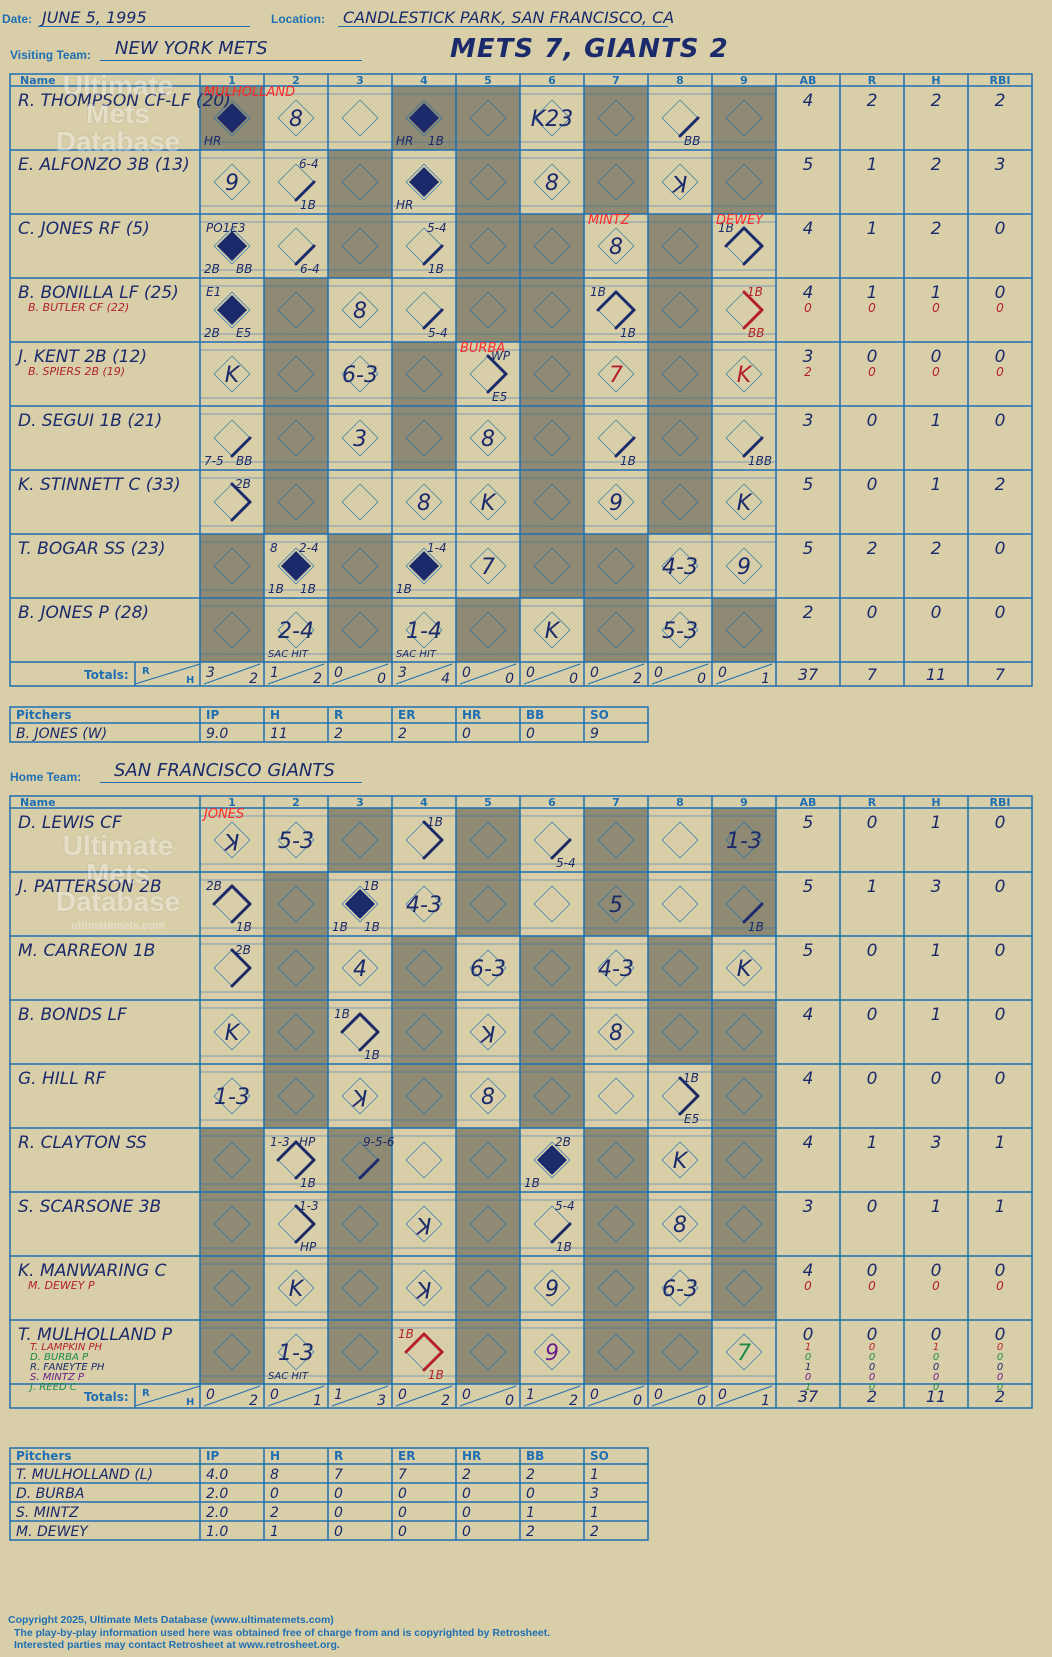  I want to click on home-pitchers-header: HR, so click(471, 1456).